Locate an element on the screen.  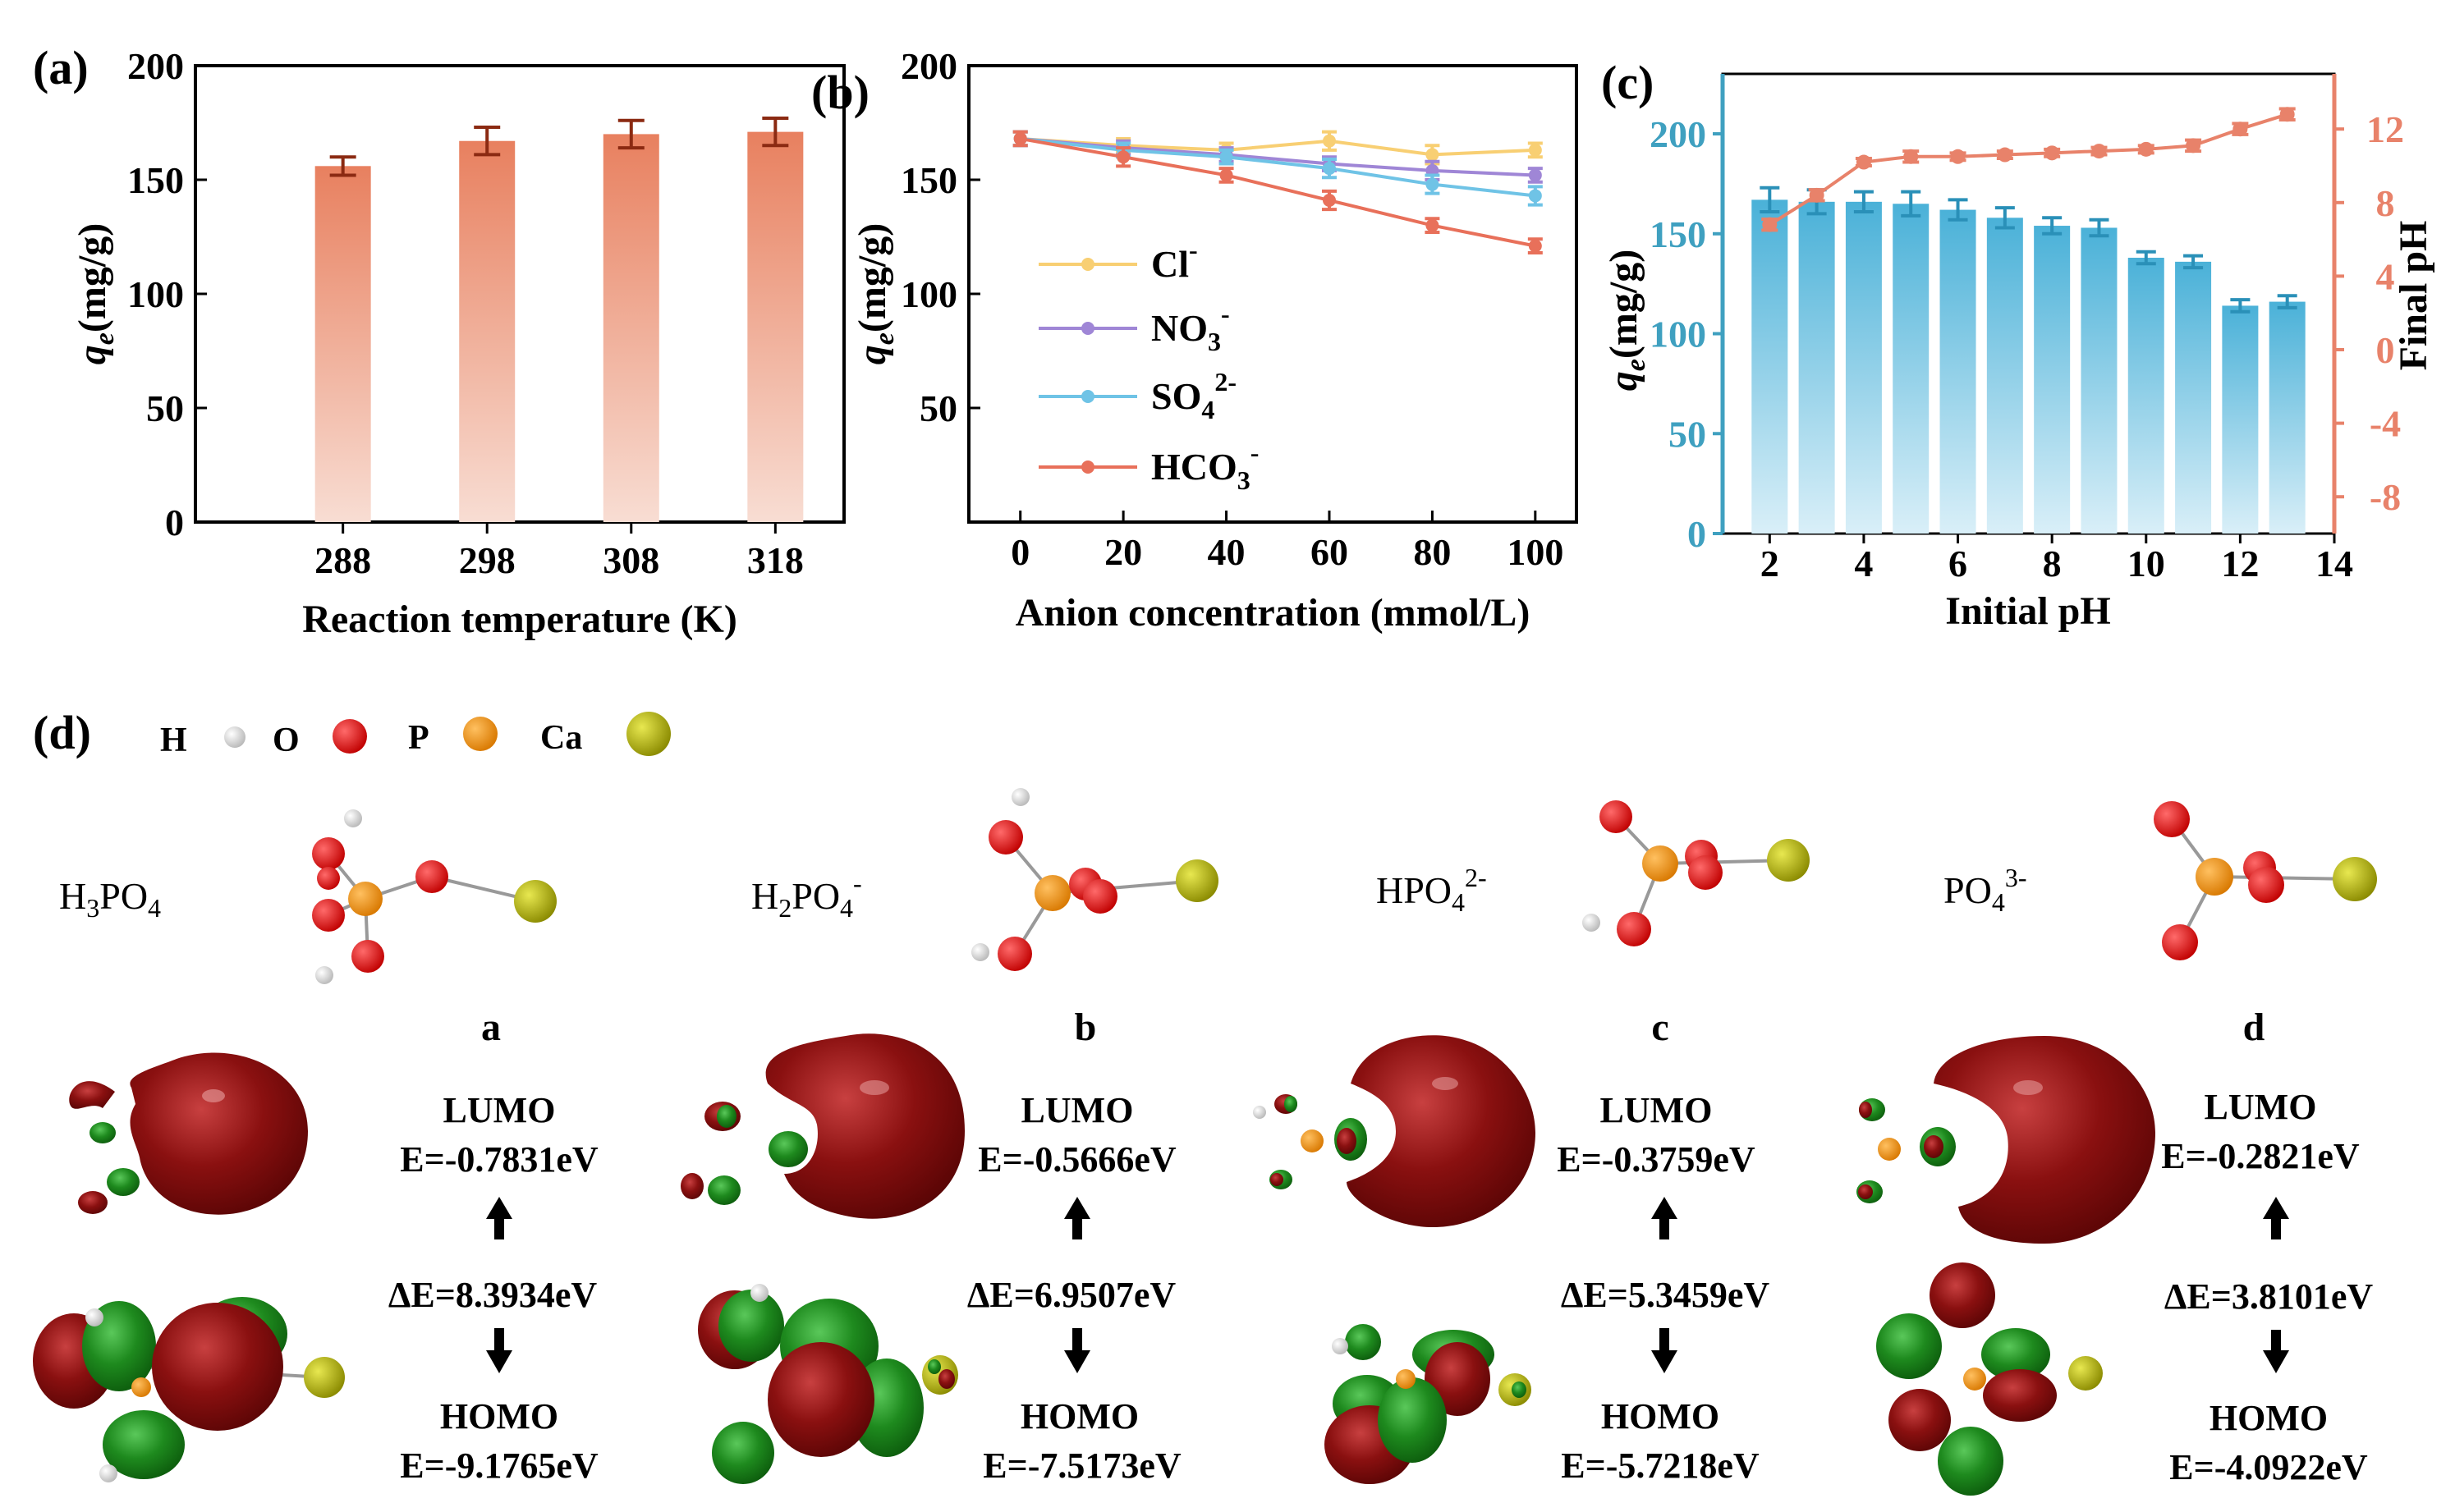
species-h3po4: H3PO4 is located at coordinates (110, 899).